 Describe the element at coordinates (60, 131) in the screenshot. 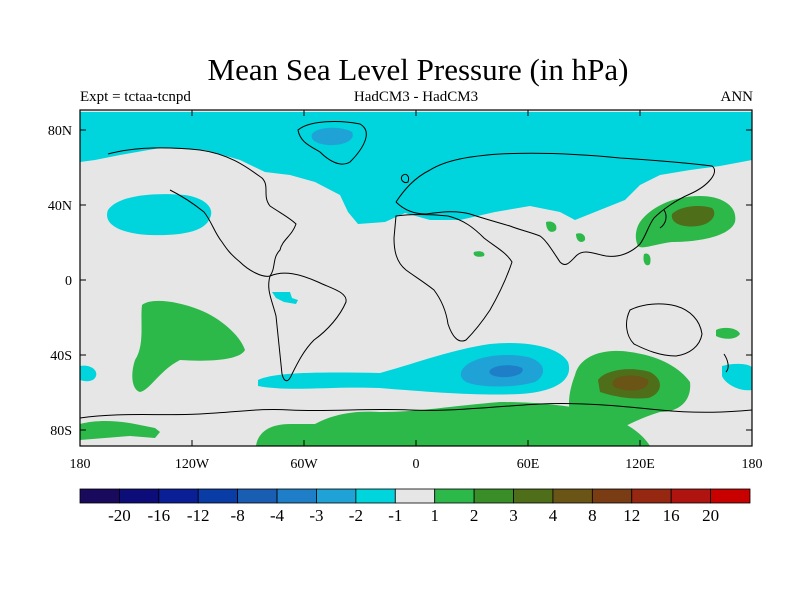

I see `lat-label-80n: 80N` at that location.